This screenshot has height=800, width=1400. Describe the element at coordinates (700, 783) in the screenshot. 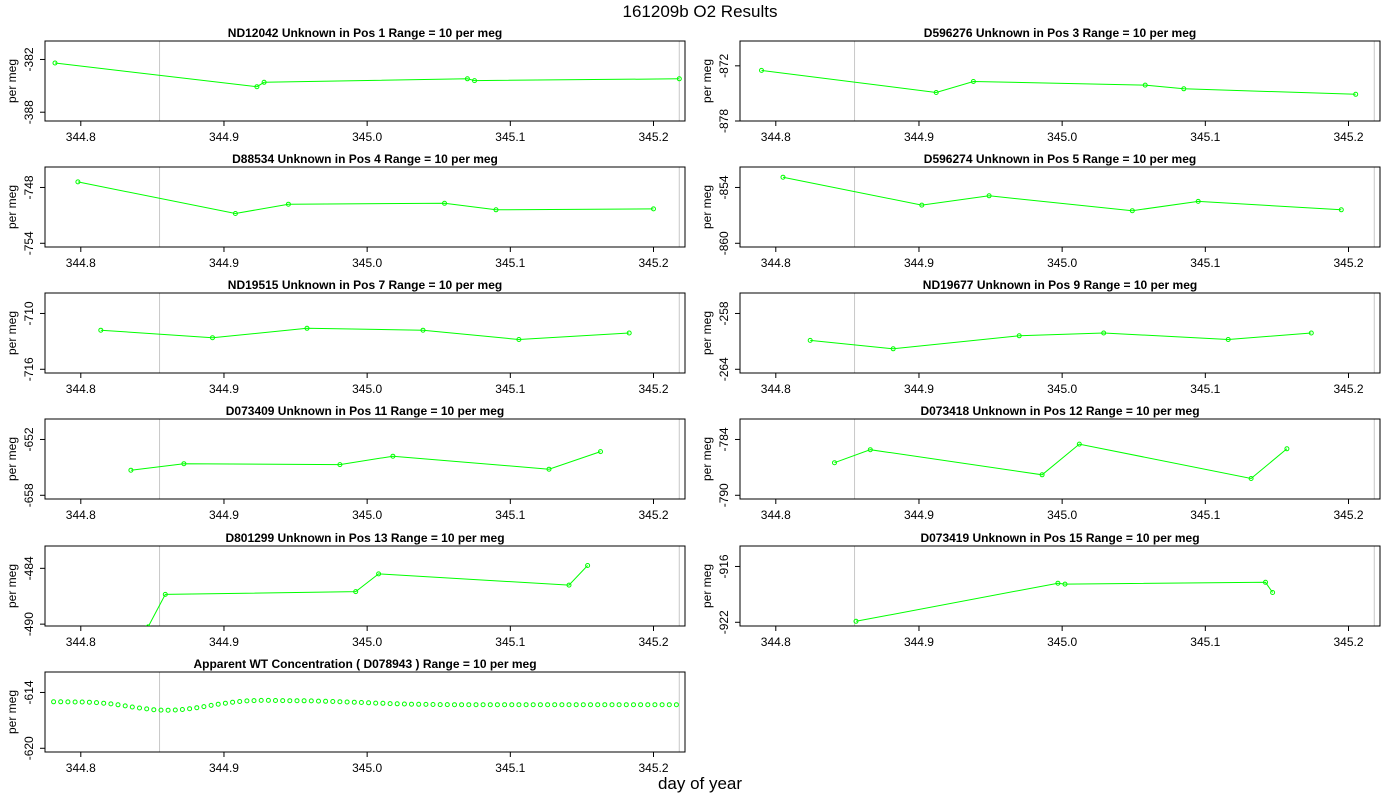

I see `x-axis-title: day of year` at that location.